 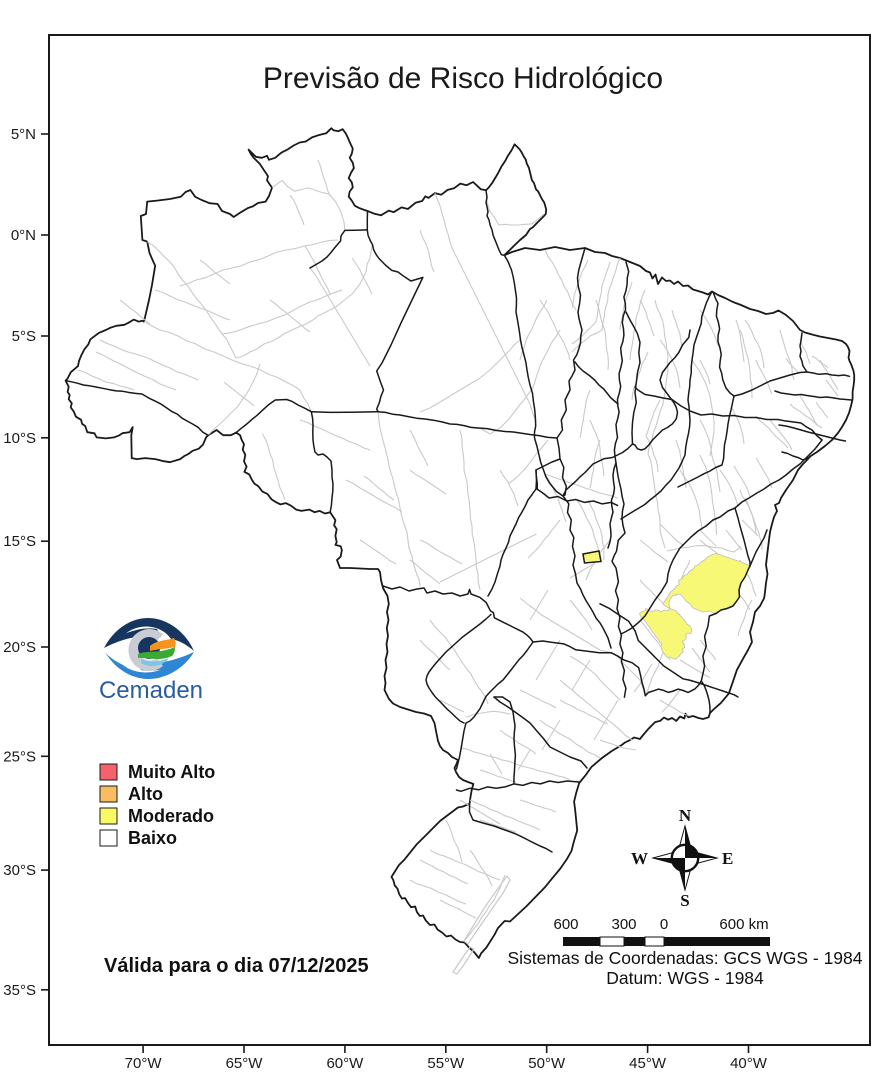 I want to click on svg-text: 0°N, so click(x=23, y=235).